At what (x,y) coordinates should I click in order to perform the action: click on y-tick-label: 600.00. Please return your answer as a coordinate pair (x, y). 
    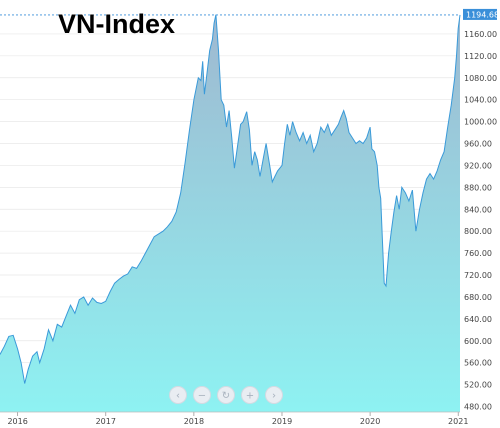
    Looking at the image, I should click on (478, 341).